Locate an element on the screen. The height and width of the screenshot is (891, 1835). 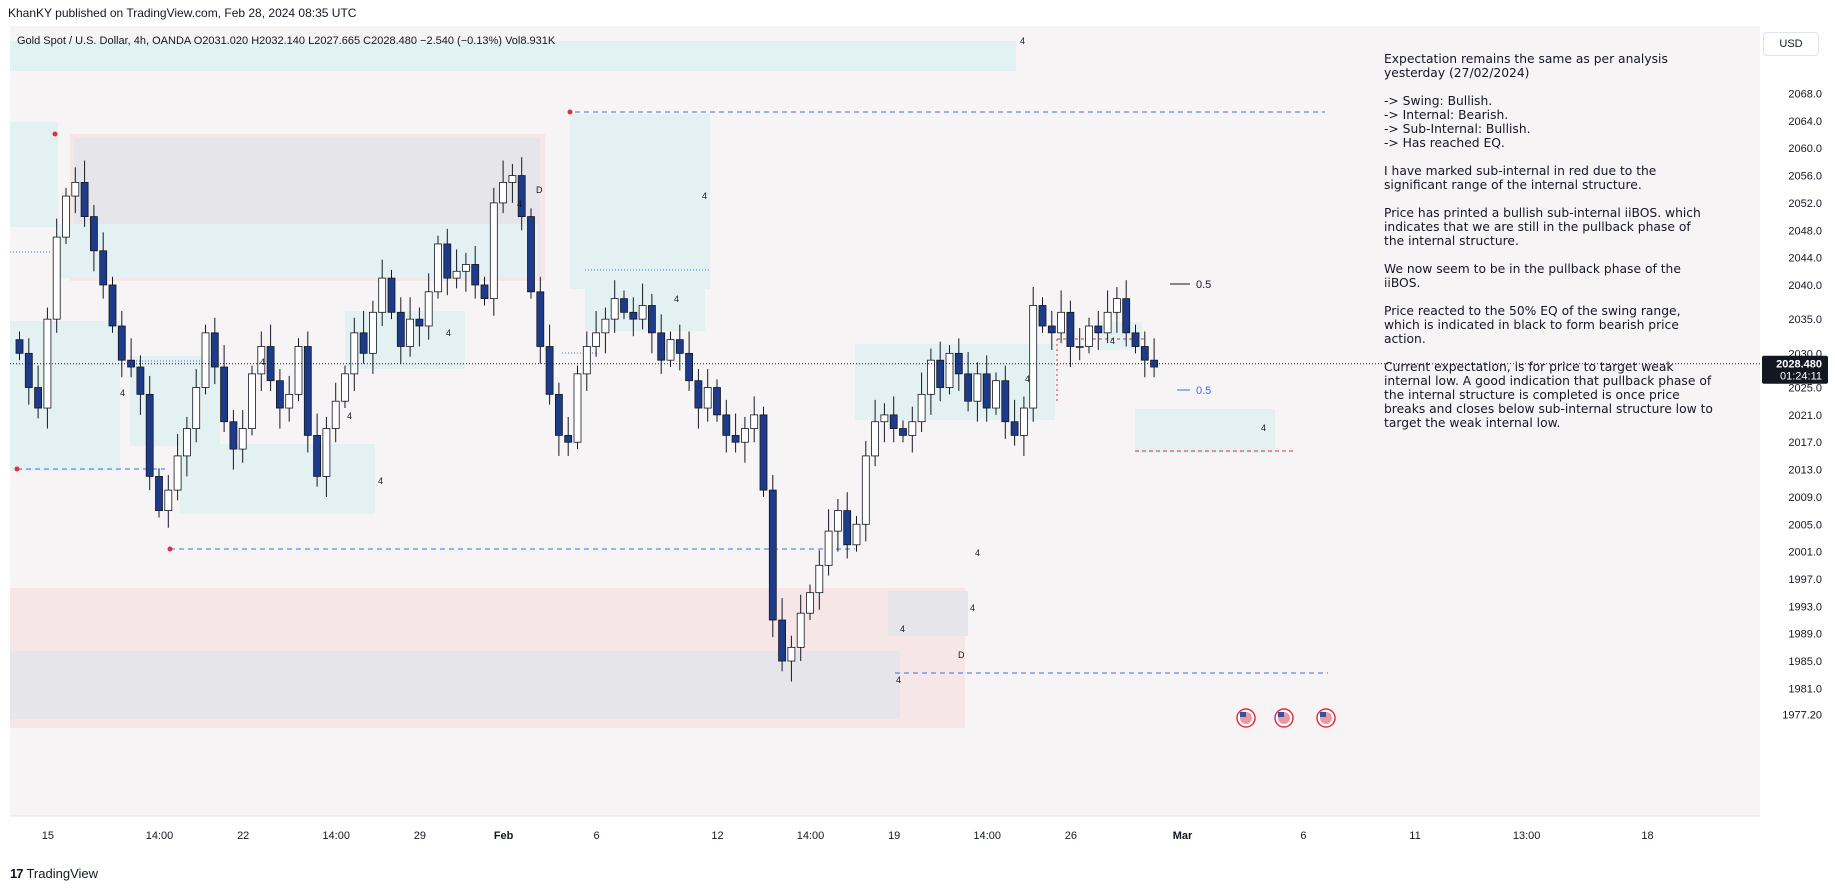
low-value: L2027.665 is located at coordinates (334, 41).